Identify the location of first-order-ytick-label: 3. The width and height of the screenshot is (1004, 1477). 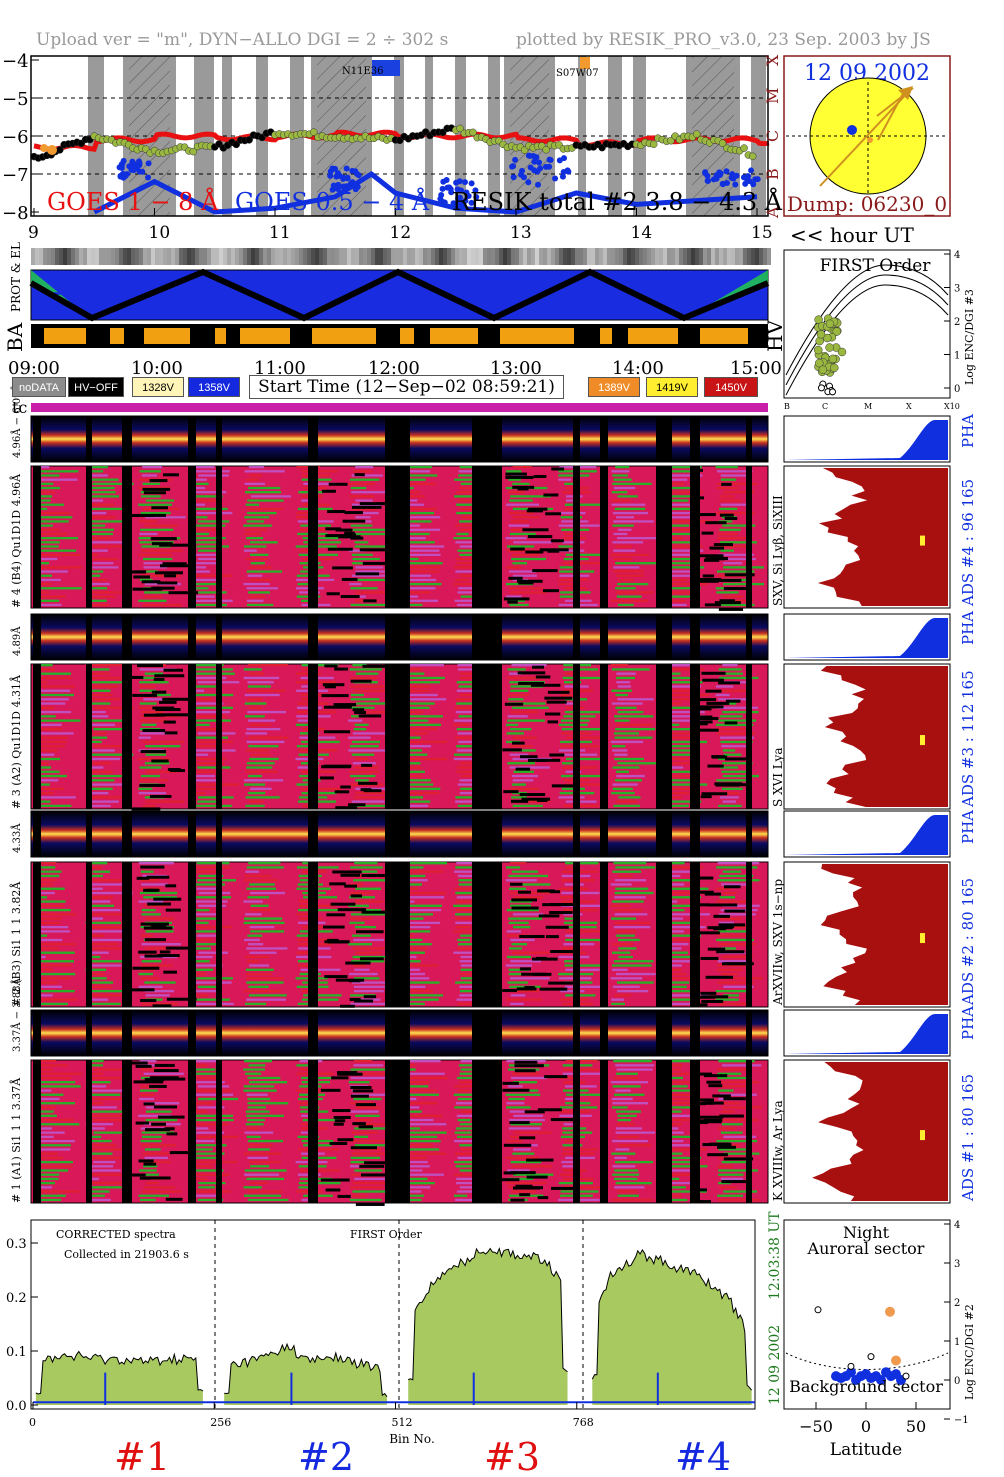
(957, 289).